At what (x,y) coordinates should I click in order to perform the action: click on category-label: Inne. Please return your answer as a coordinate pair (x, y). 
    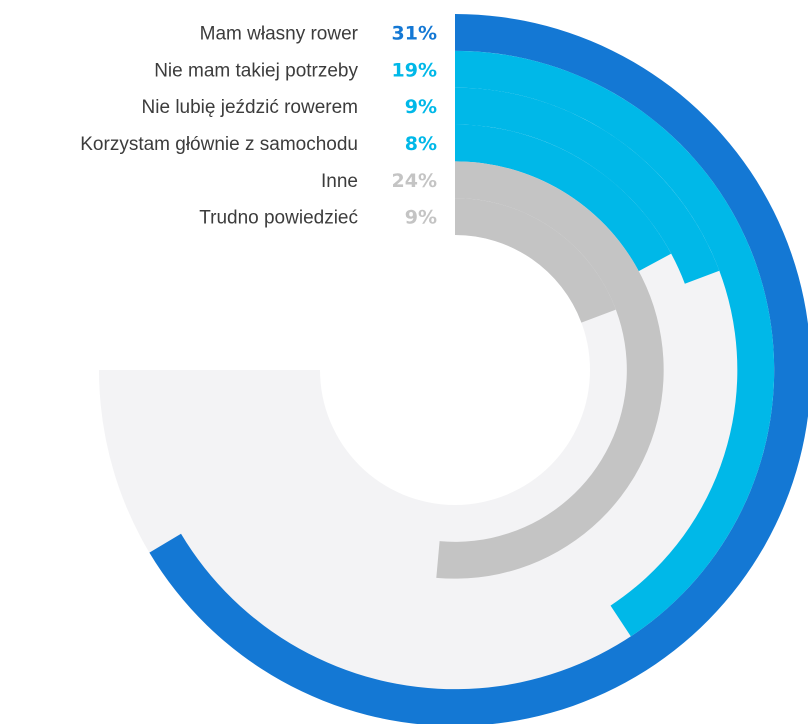
    Looking at the image, I should click on (339, 181).